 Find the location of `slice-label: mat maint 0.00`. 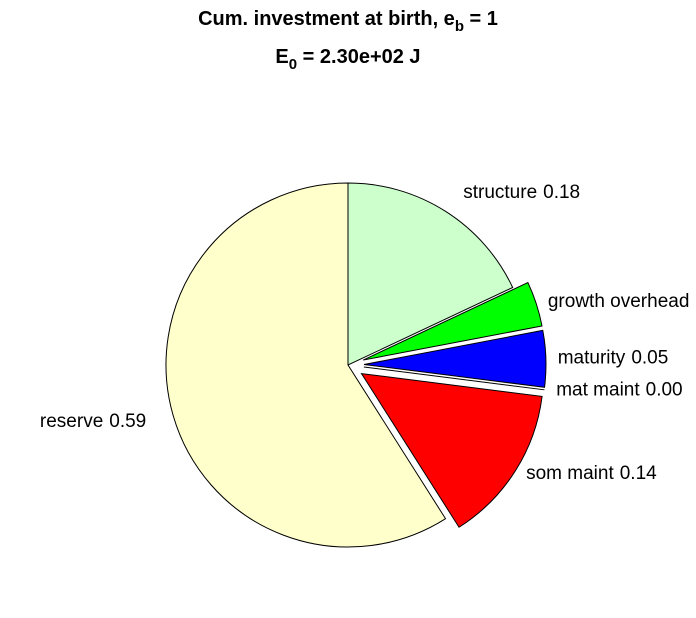

slice-label: mat maint 0.00 is located at coordinates (619, 390).